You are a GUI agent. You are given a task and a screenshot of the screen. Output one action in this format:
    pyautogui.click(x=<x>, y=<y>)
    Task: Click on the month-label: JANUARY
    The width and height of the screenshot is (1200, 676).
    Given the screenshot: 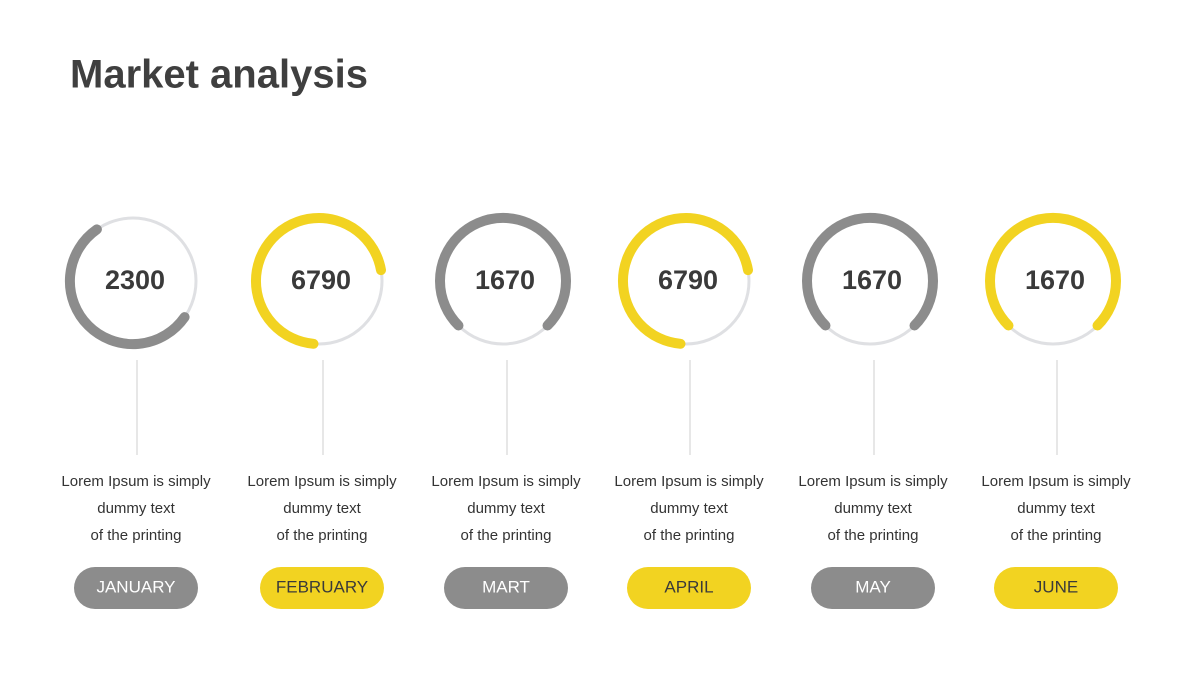 What is the action you would take?
    pyautogui.click(x=135, y=586)
    